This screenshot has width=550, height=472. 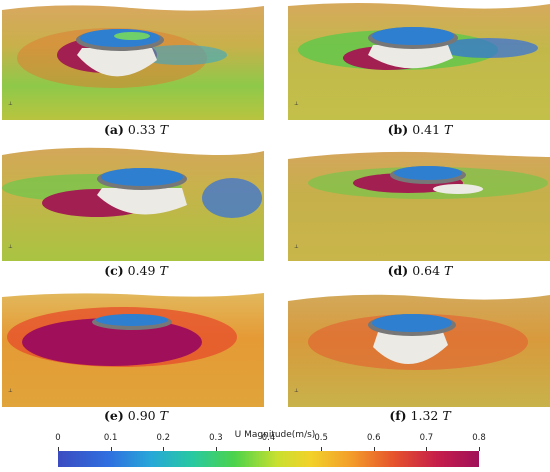 What do you see at coordinates (426, 438) in the screenshot?
I see `colorbar-tick-label: 0.7` at bounding box center [426, 438].